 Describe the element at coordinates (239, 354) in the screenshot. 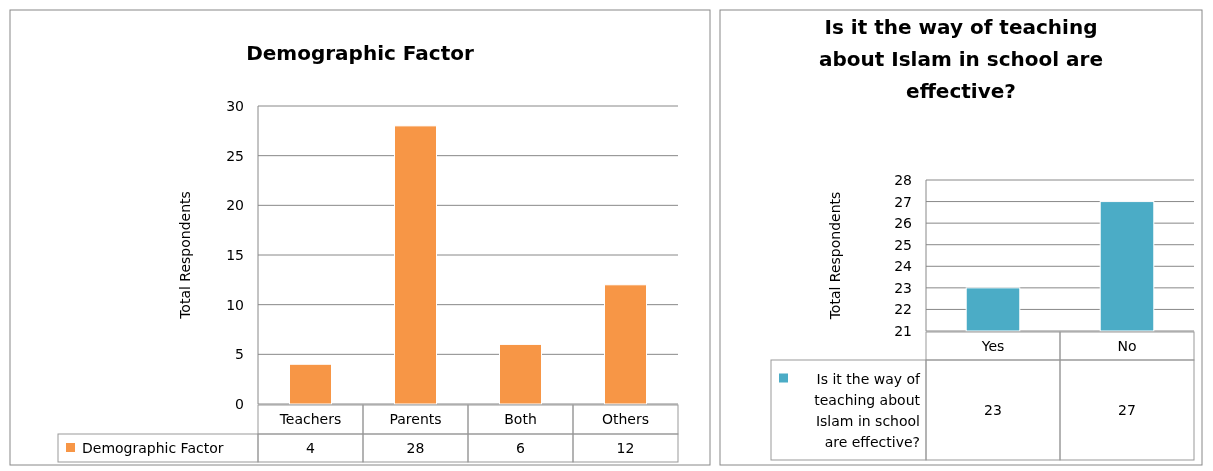

I see `y-tick-label: 5` at that location.